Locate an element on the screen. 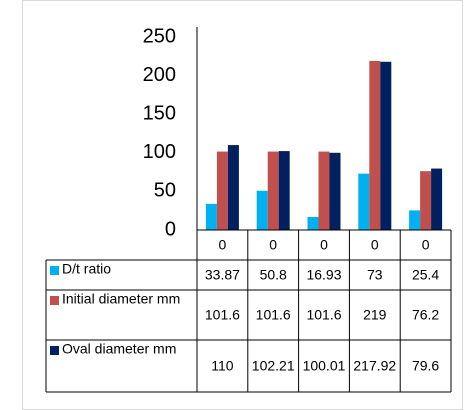 The width and height of the screenshot is (472, 410). legend-entry: Oval diameter mm is located at coordinates (113, 349).